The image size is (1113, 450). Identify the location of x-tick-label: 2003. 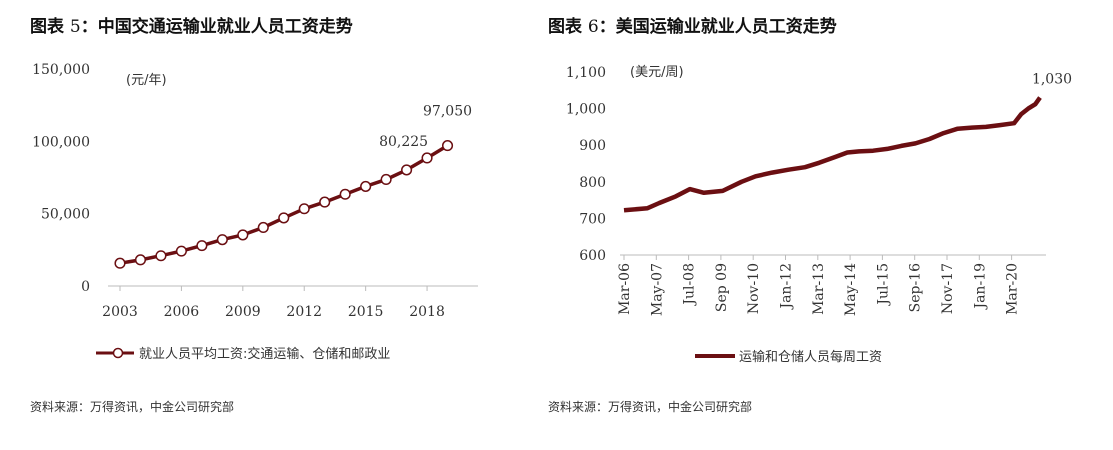
(120, 312).